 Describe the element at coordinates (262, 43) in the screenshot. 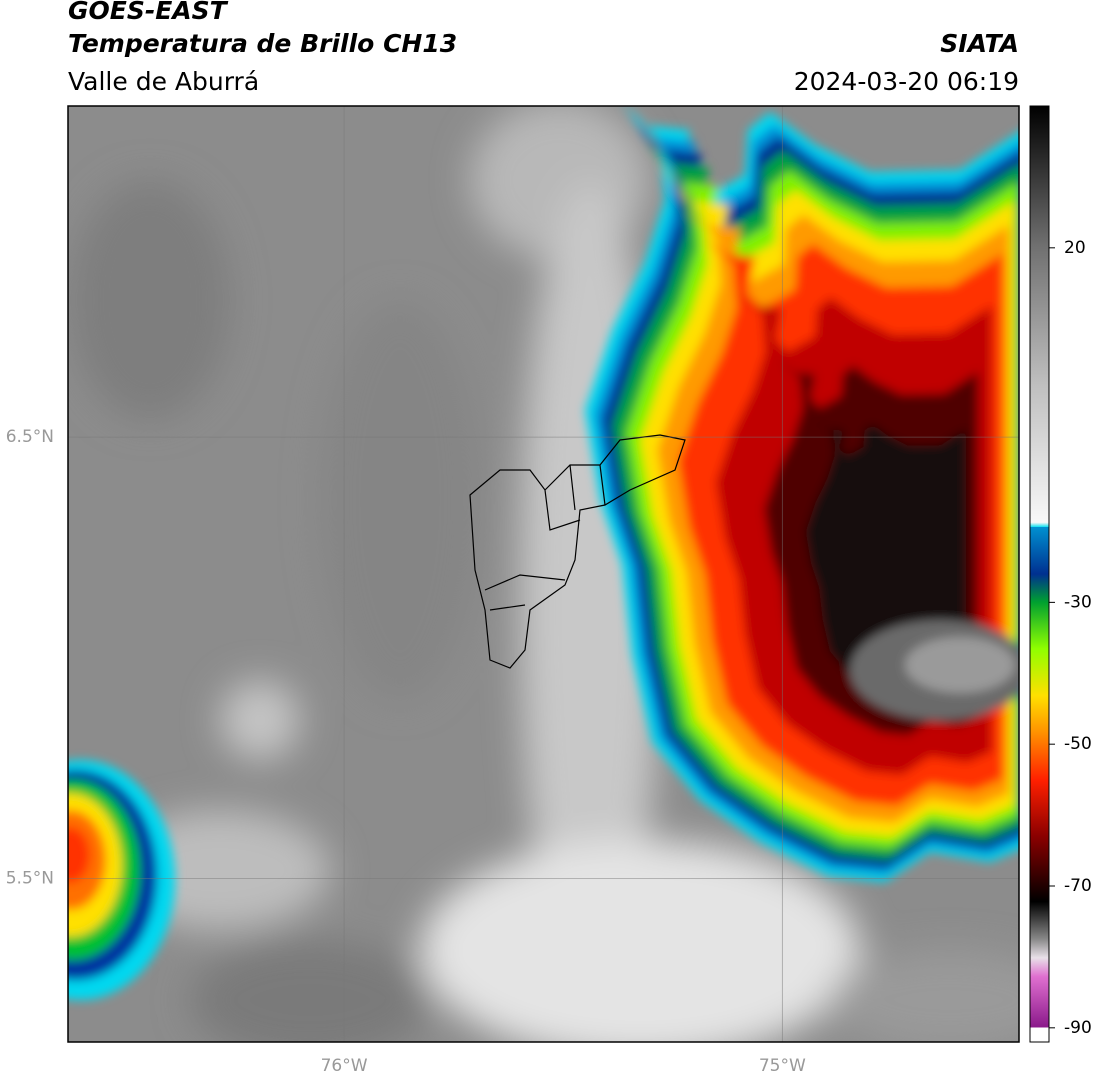

I see `subtitle: Temperatura de Brillo CH13` at that location.